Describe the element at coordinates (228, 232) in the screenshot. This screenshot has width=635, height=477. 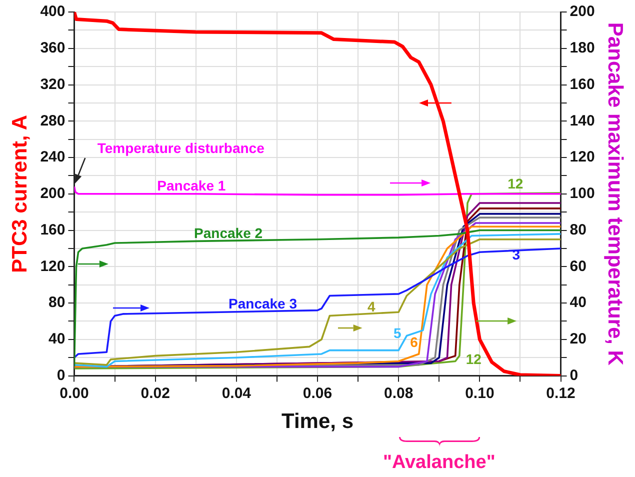
I see `annotation: Pancake 2` at that location.